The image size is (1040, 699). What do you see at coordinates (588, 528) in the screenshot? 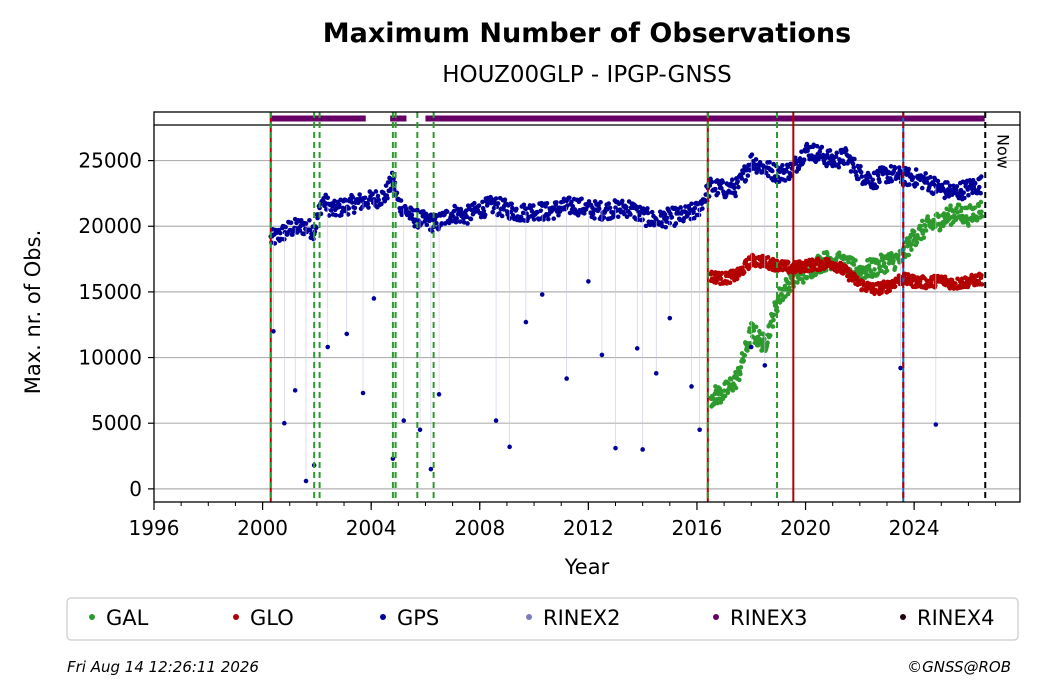
I see `x-tick-label: 2012` at bounding box center [588, 528].